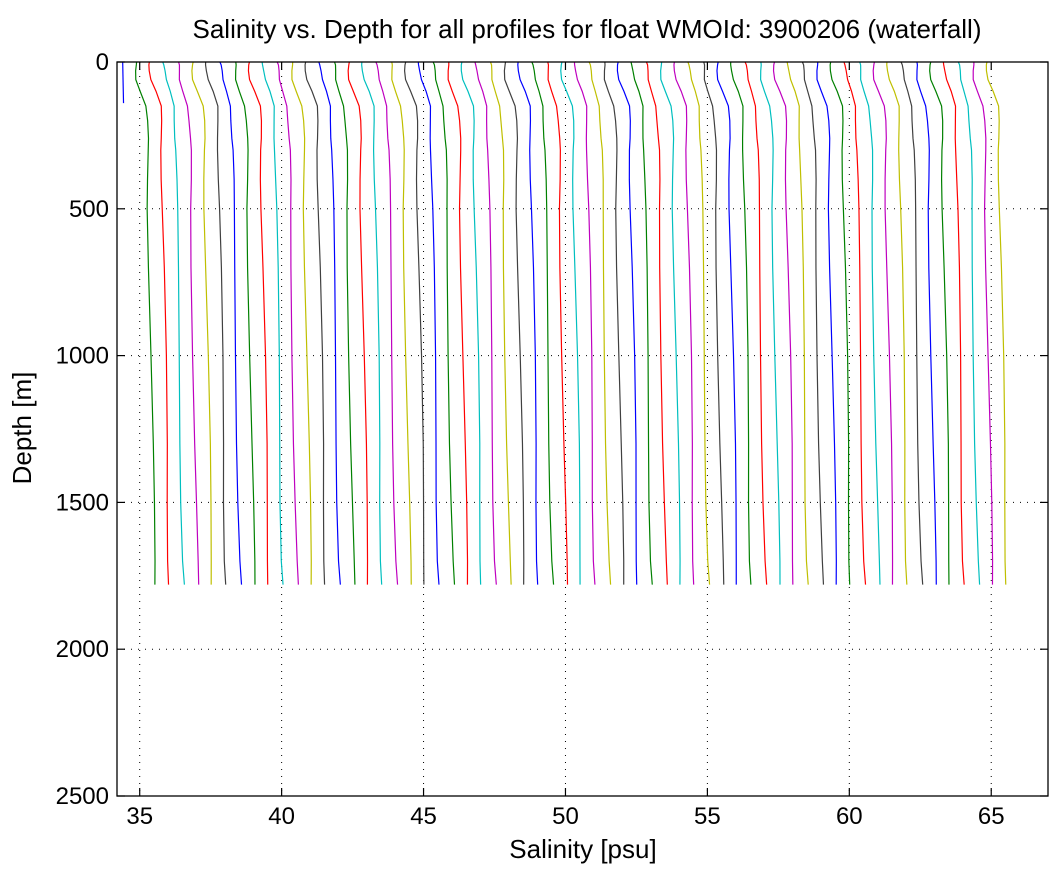  What do you see at coordinates (139, 816) in the screenshot?
I see `x-tick-label: 35` at bounding box center [139, 816].